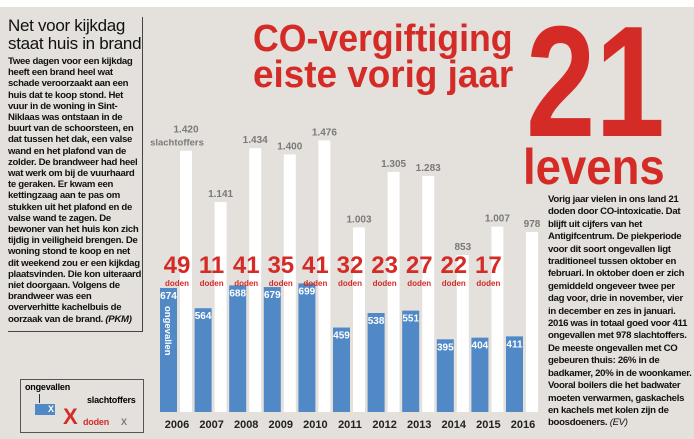 The width and height of the screenshot is (694, 439). I want to click on ongevallen-value: 699, so click(307, 291).